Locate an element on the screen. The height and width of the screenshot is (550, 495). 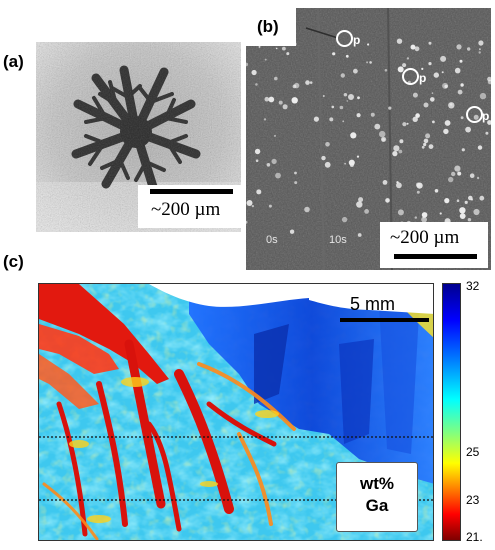
panel-b-scale-bar is located at coordinates (435, 256).